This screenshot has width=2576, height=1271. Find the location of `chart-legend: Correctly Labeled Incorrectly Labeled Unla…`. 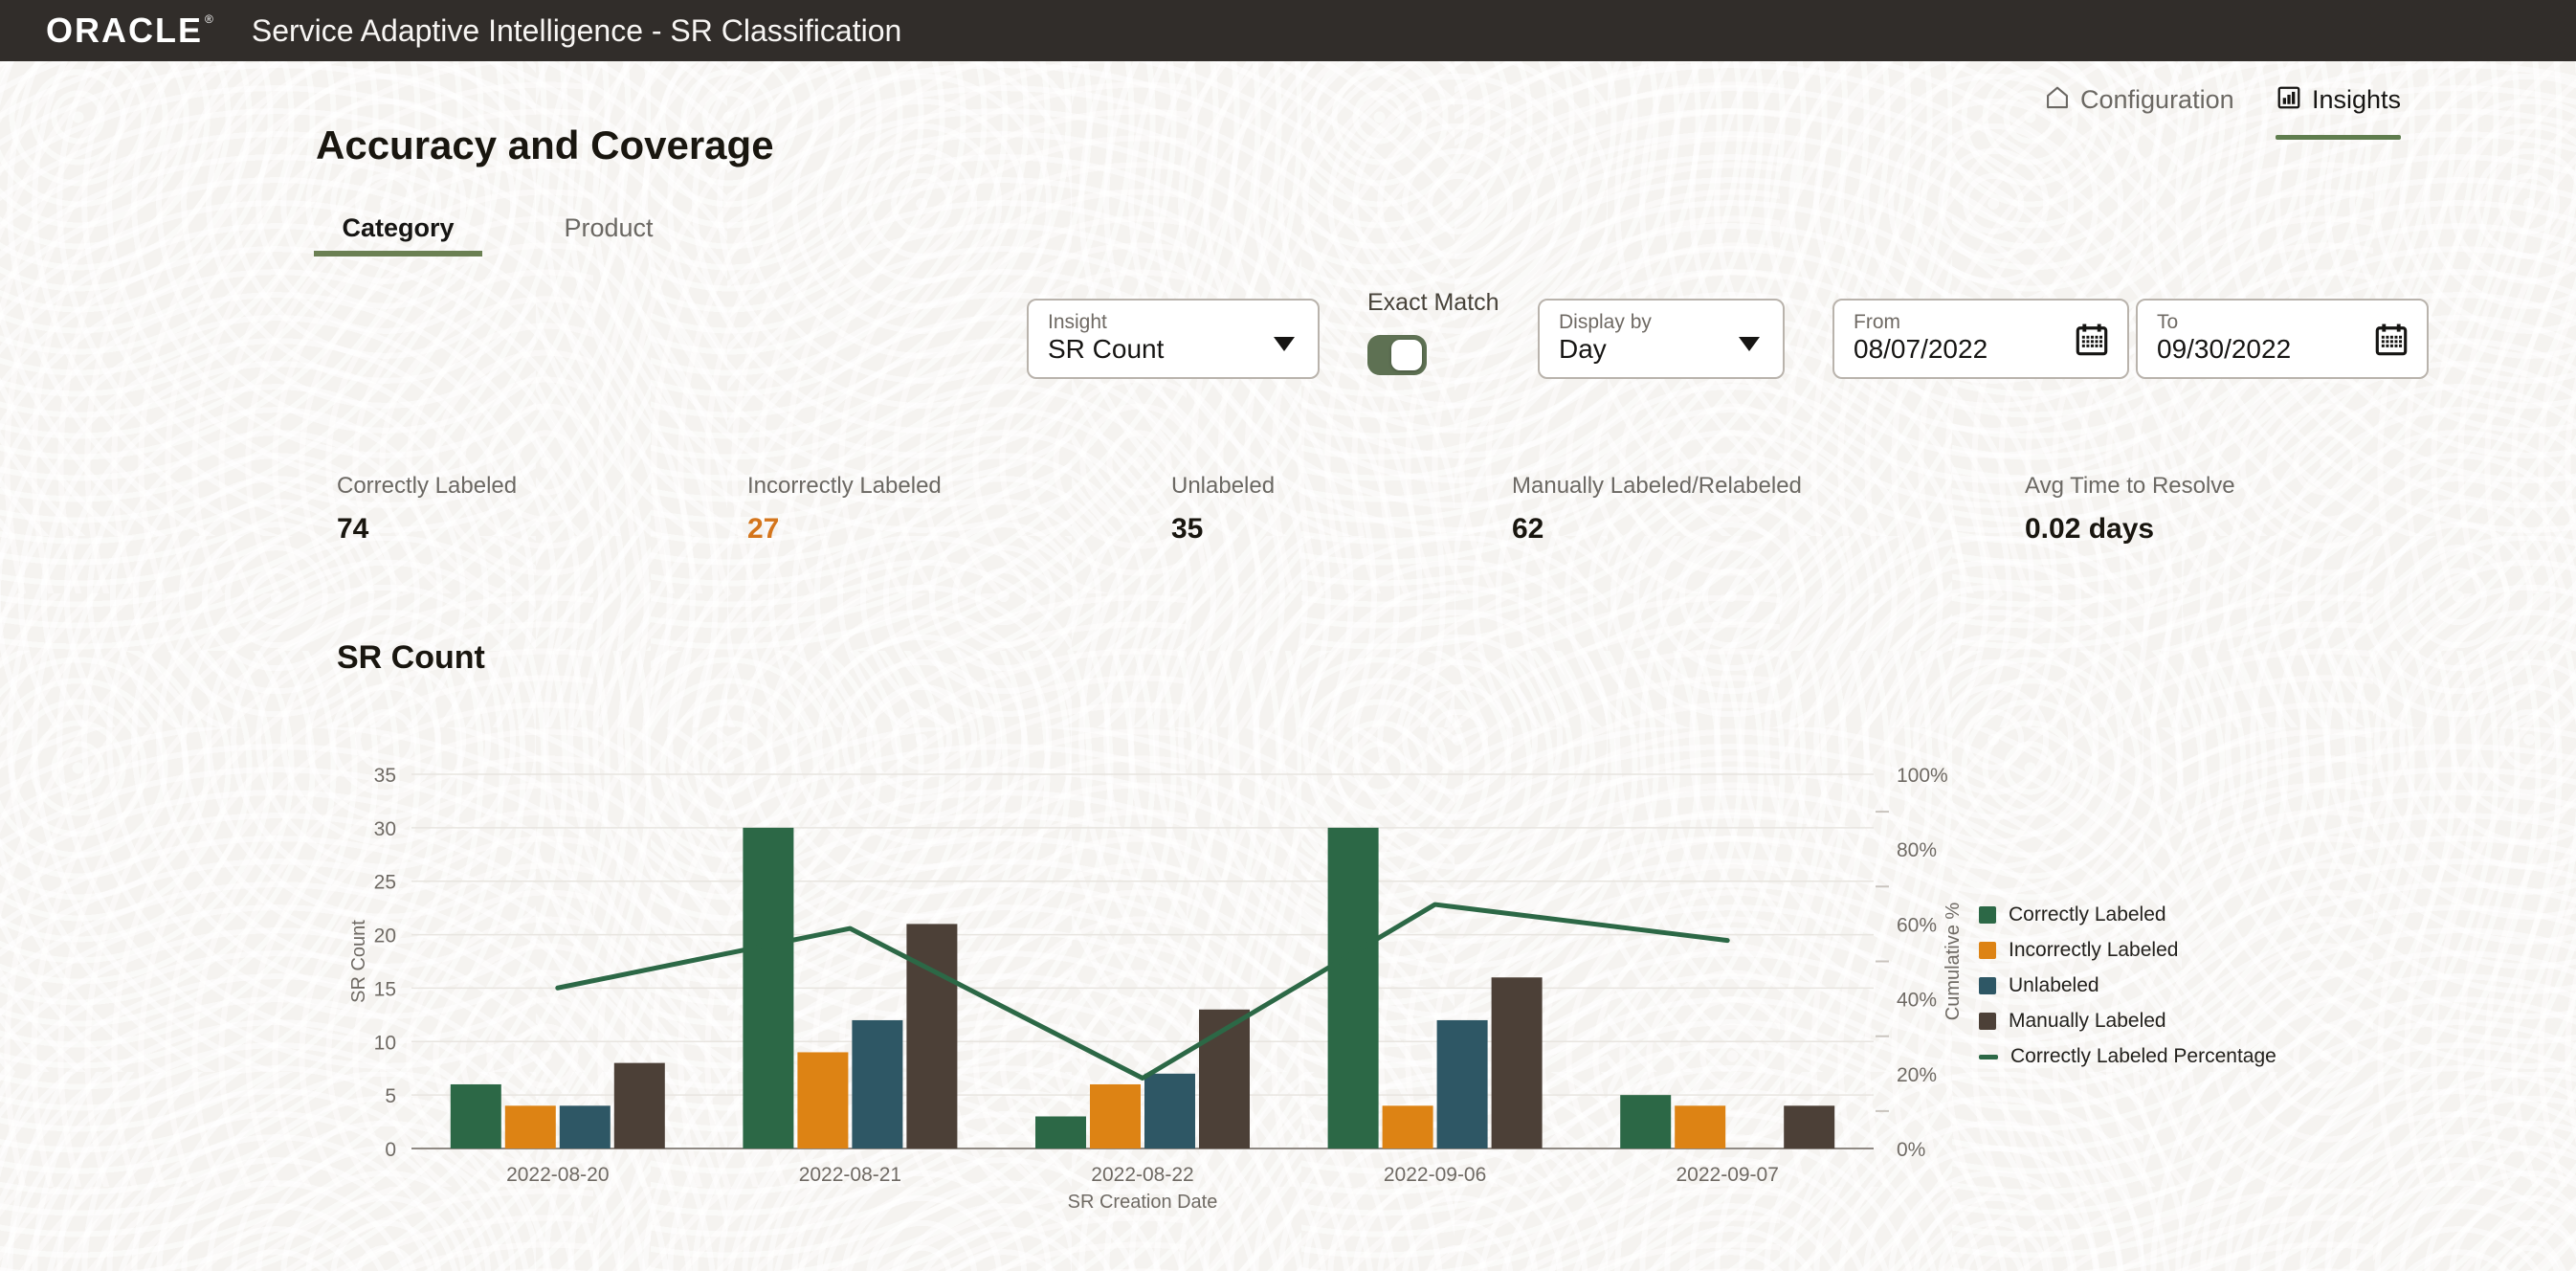

chart-legend: Correctly Labeled Incorrectly Labeled Unla… is located at coordinates (2127, 992).